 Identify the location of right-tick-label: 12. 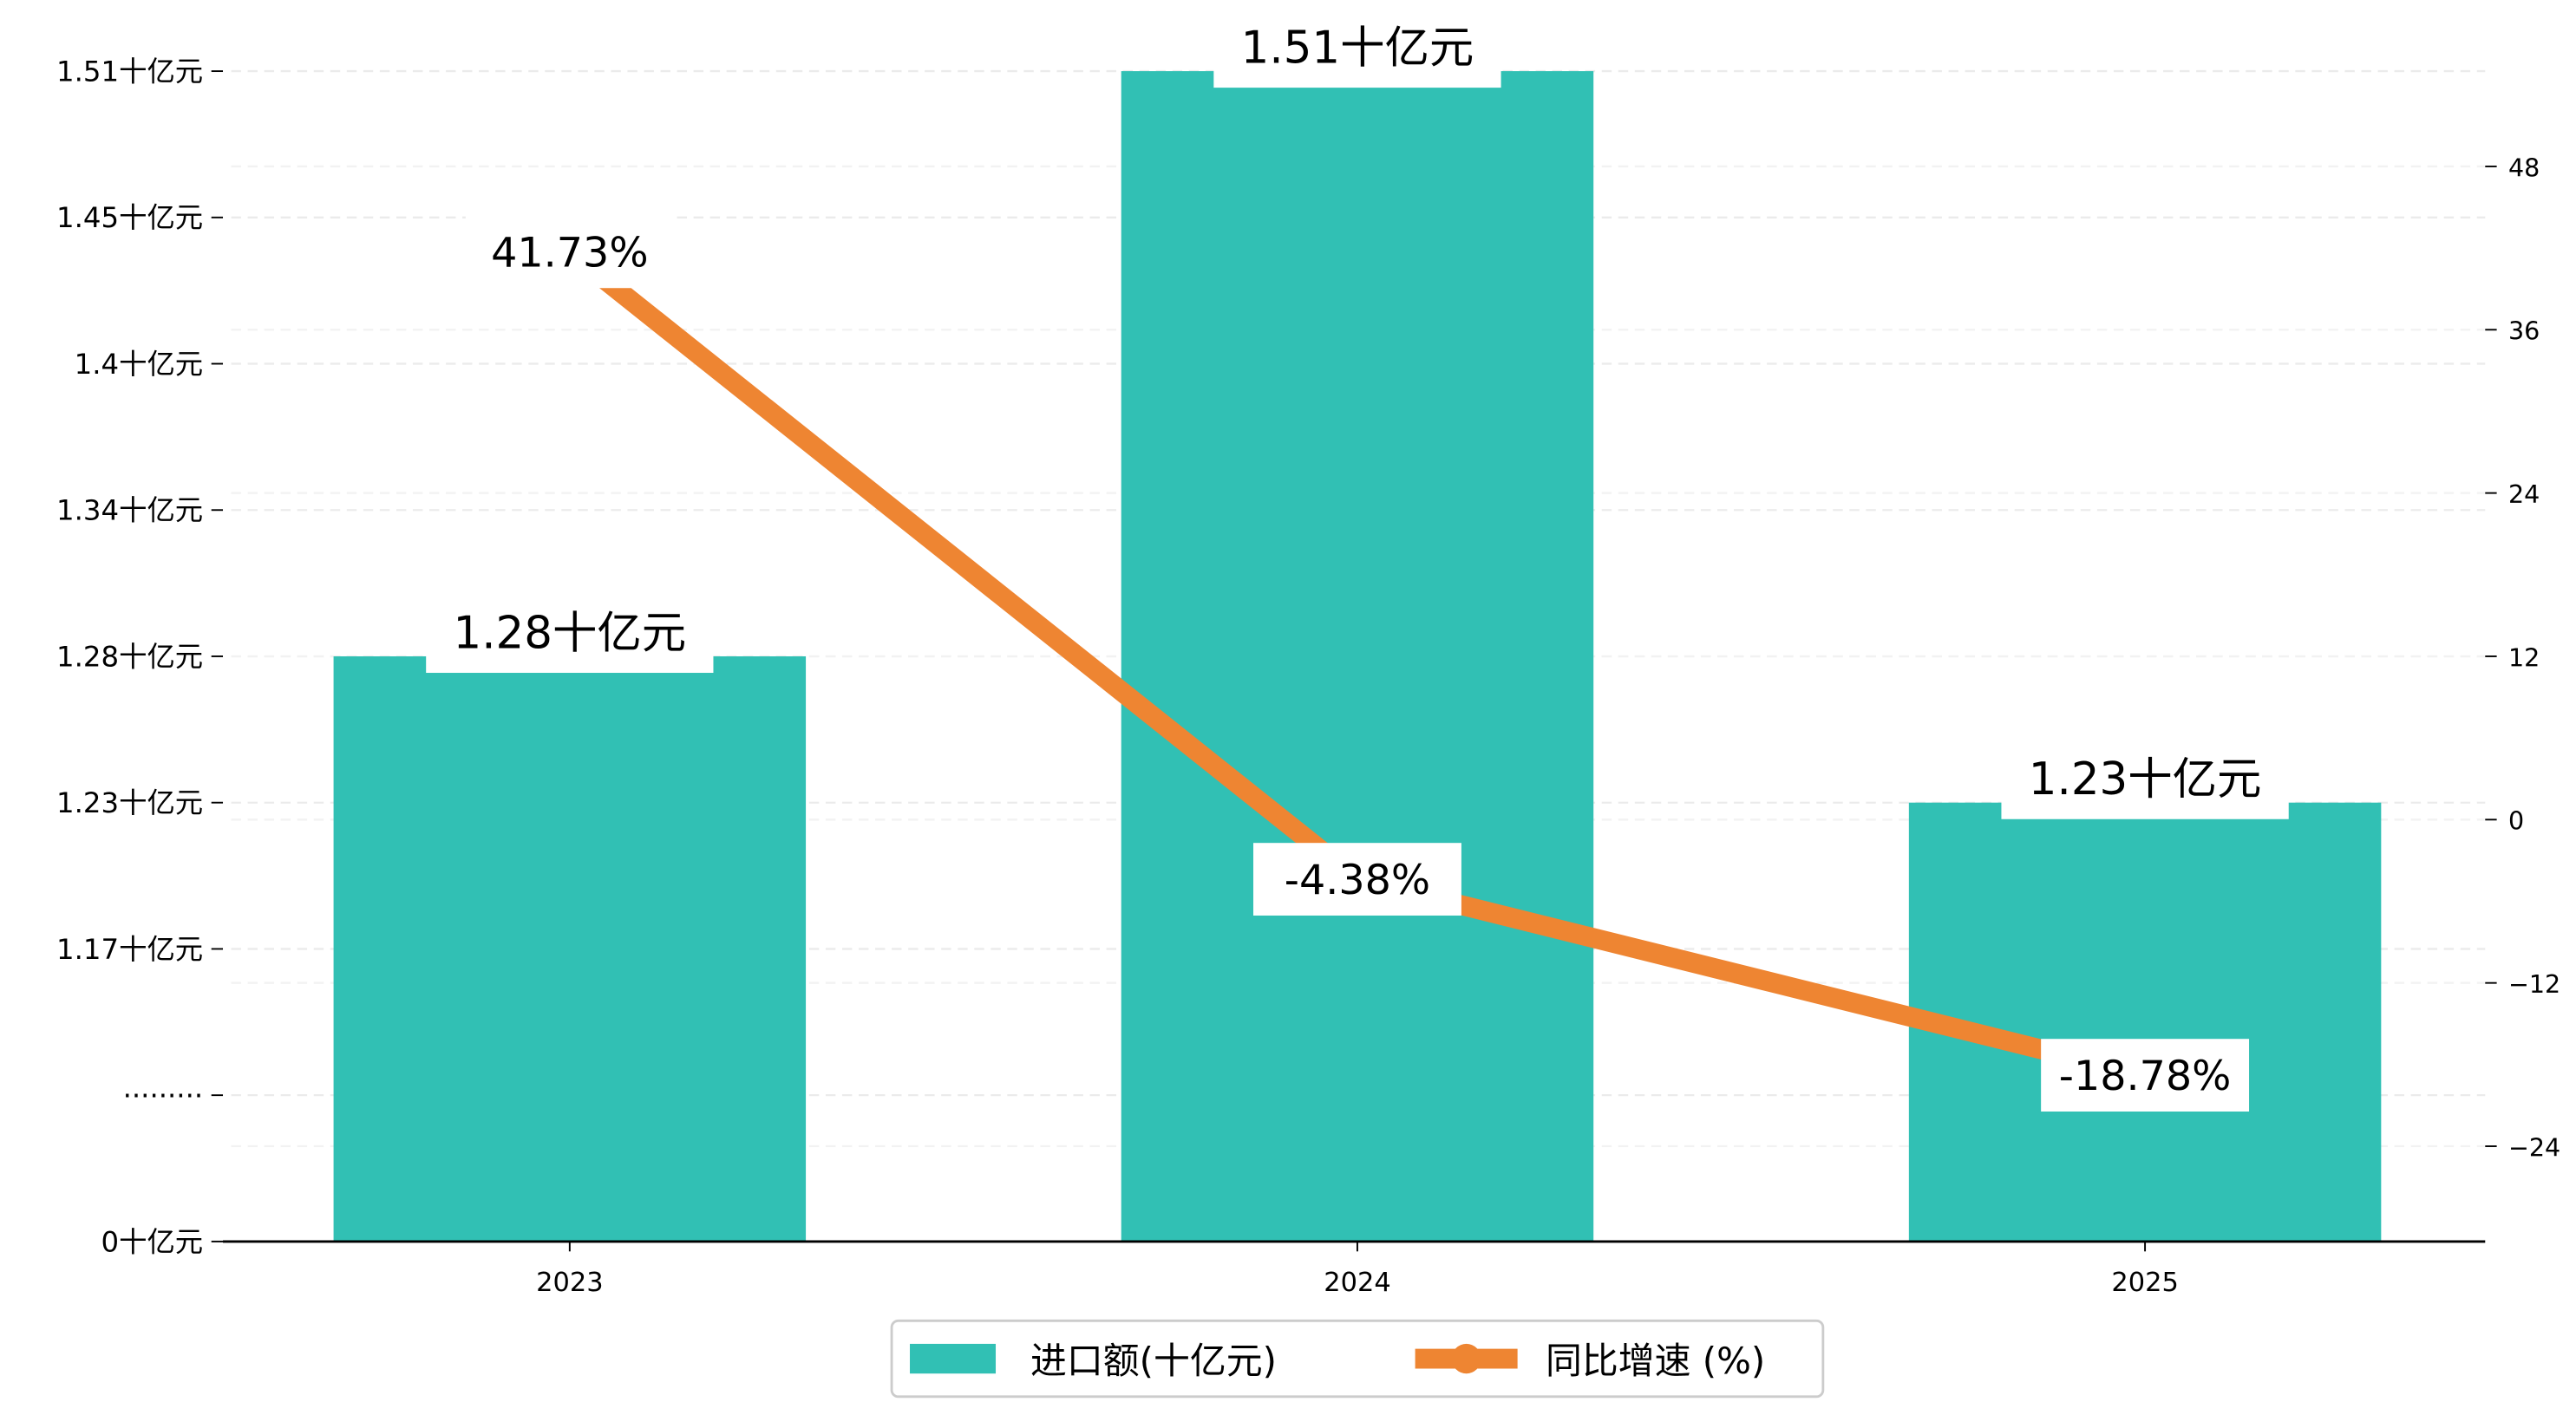
(2524, 657).